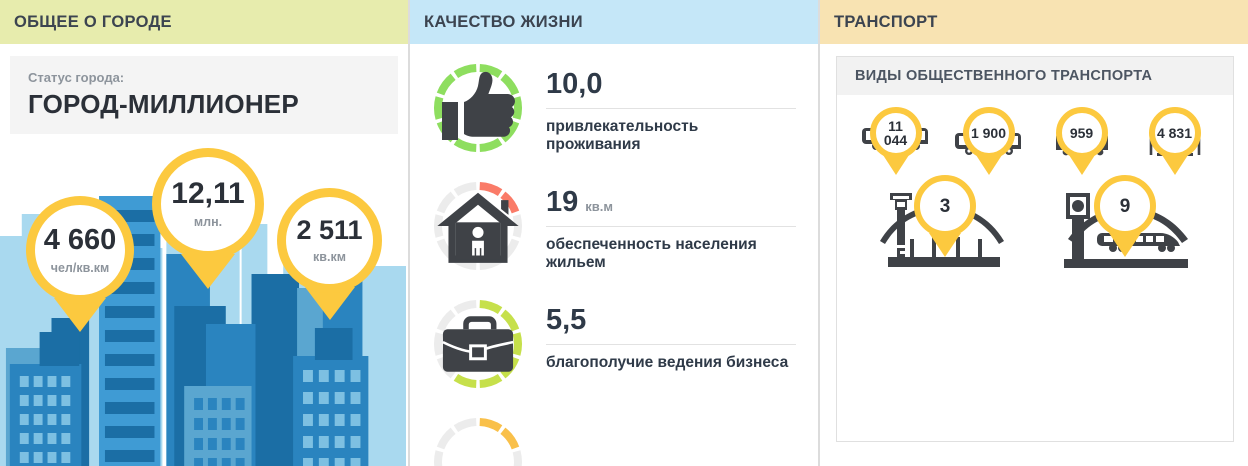 The height and width of the screenshot is (466, 1248). I want to click on pin-value: 4 660, so click(80, 239).